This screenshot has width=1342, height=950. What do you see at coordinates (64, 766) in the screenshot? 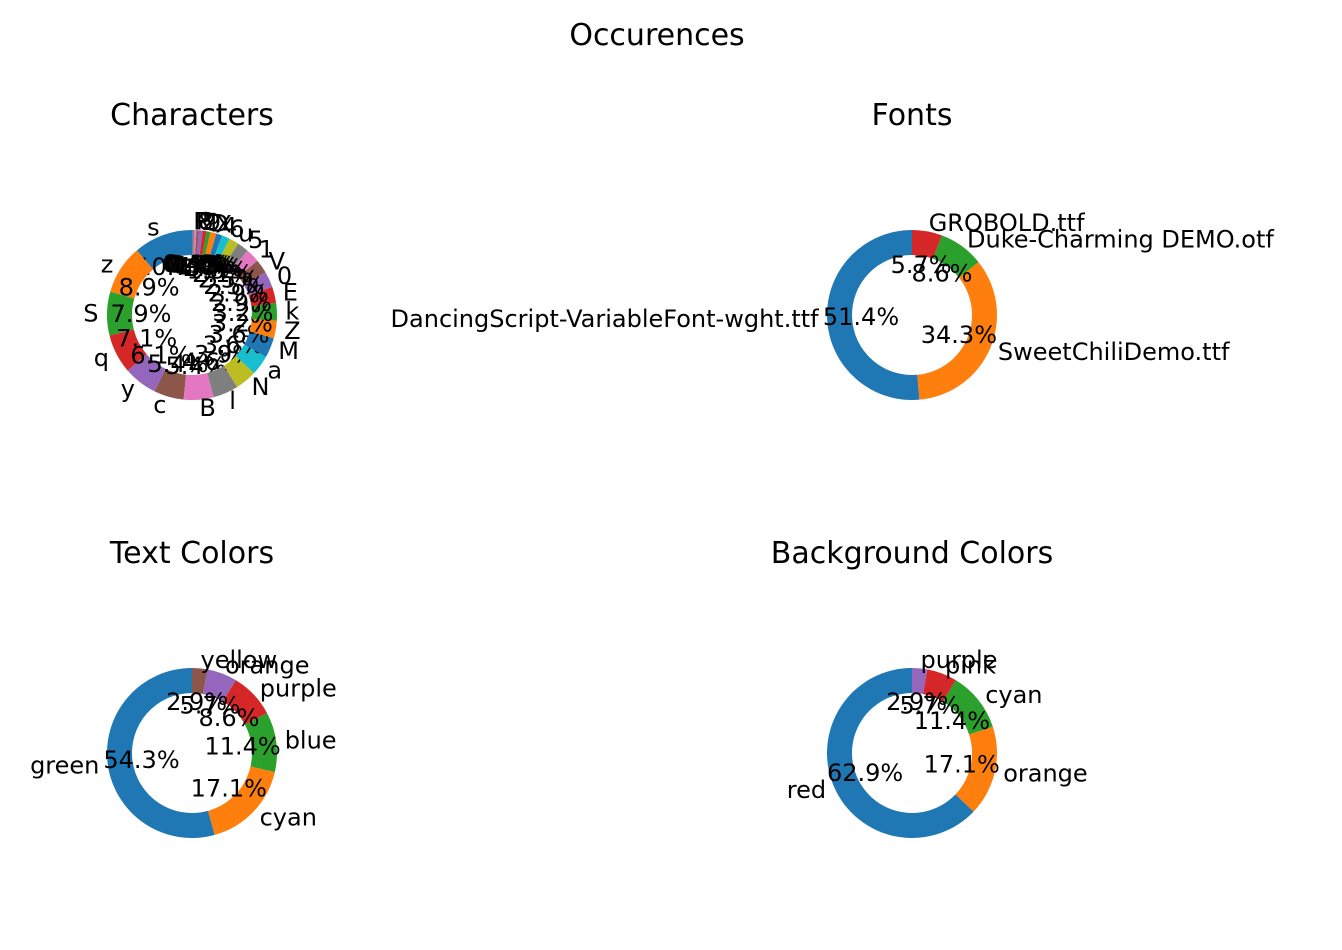
I see `slice-label: green` at bounding box center [64, 766].